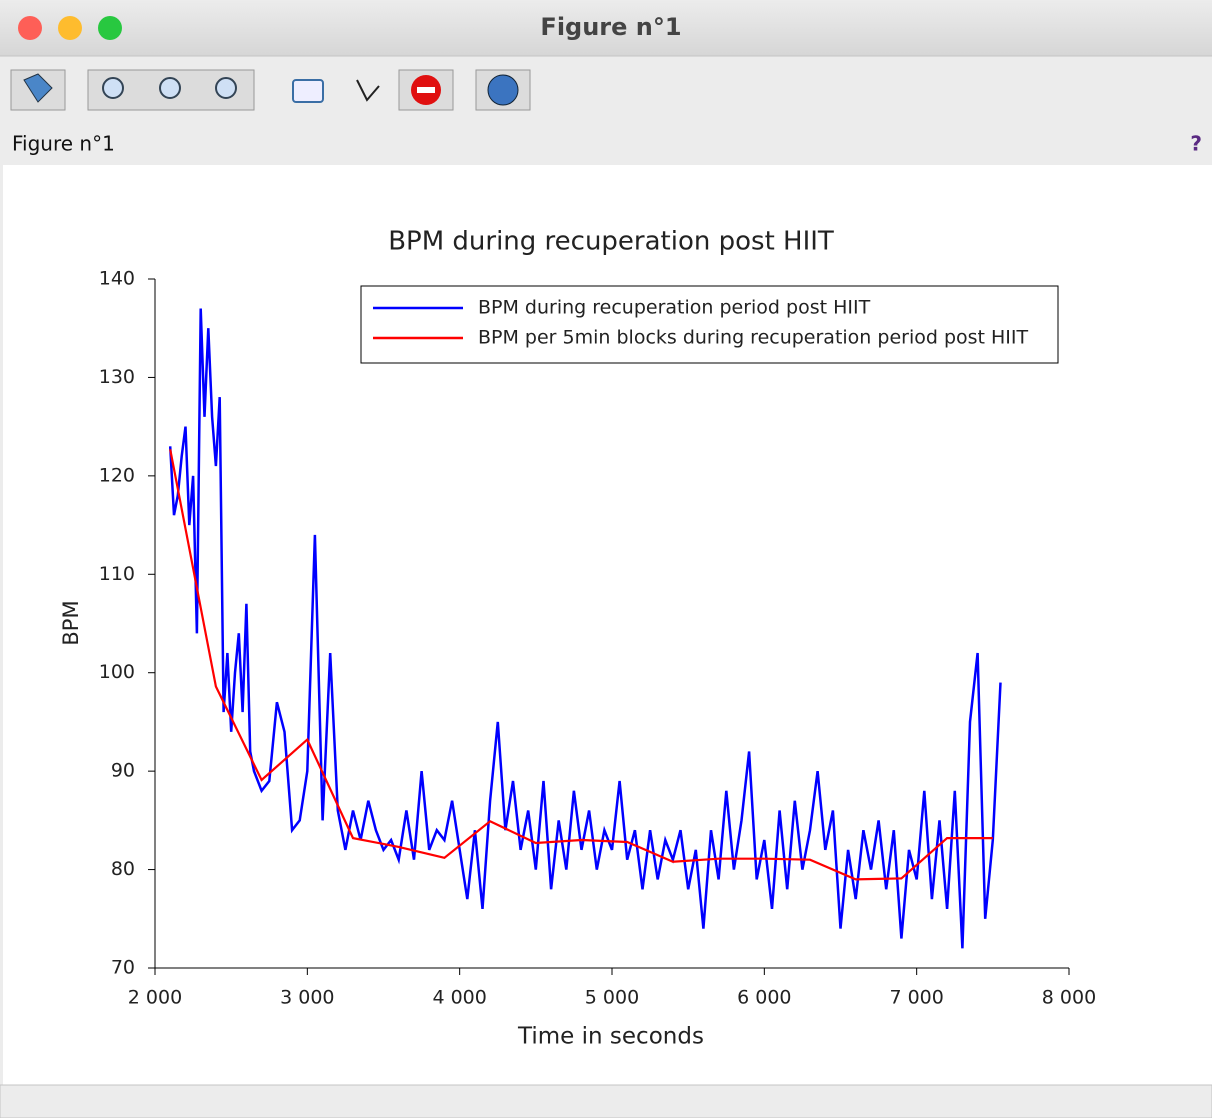 The width and height of the screenshot is (1212, 1118). Describe the element at coordinates (117, 574) in the screenshot. I see `y-tick-label: 110` at that location.